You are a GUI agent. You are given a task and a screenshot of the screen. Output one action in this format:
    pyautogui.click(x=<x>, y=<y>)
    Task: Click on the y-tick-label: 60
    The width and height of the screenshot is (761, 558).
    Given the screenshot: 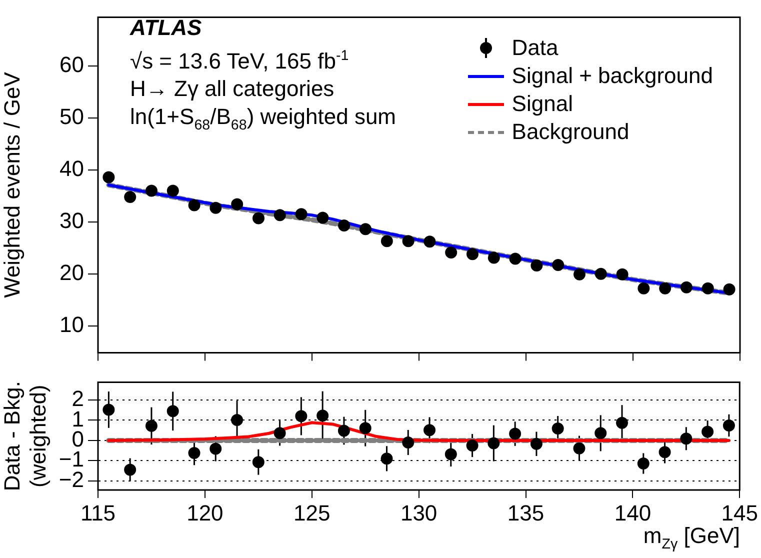 What is the action you would take?
    pyautogui.click(x=72, y=65)
    